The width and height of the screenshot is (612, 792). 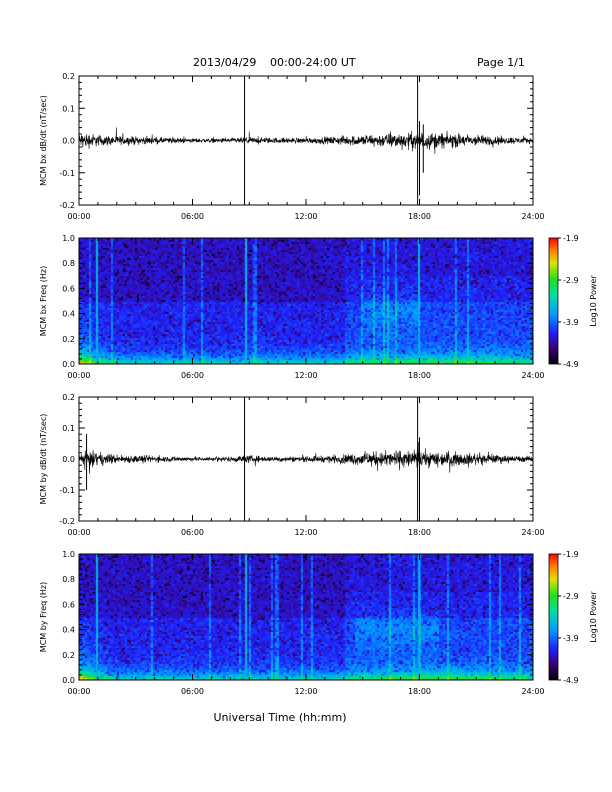 I want to click on header-page: Page 1/1, so click(x=501, y=62).